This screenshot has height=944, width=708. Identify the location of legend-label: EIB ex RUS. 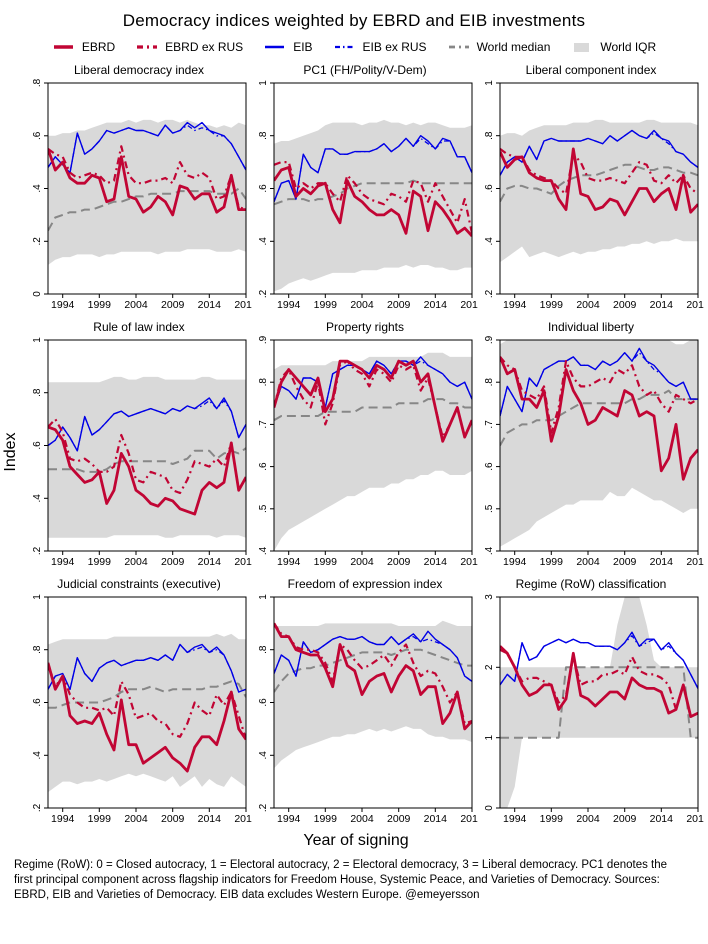
(394, 47).